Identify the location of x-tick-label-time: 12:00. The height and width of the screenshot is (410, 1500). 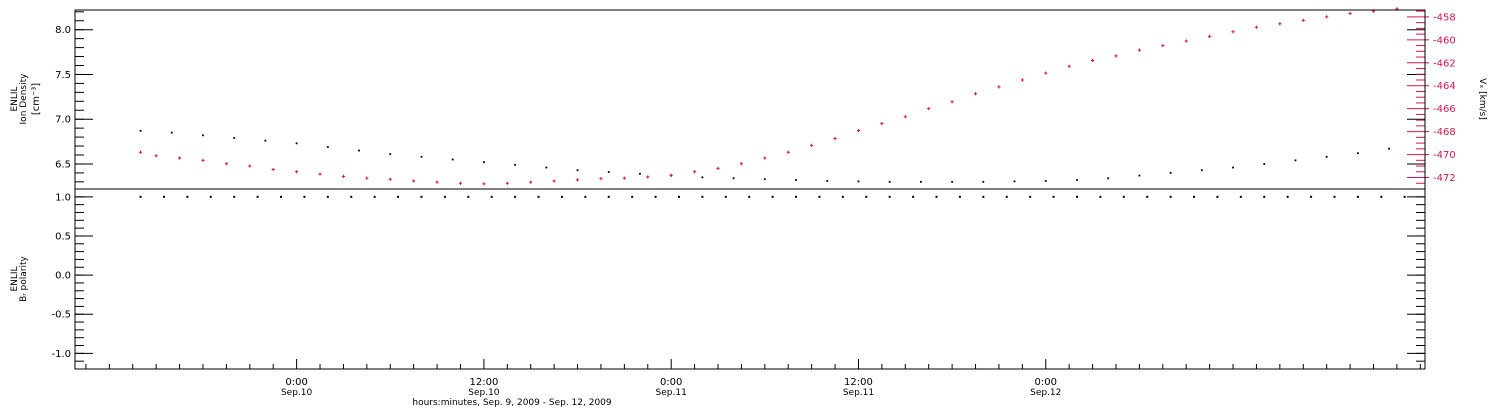
(858, 382).